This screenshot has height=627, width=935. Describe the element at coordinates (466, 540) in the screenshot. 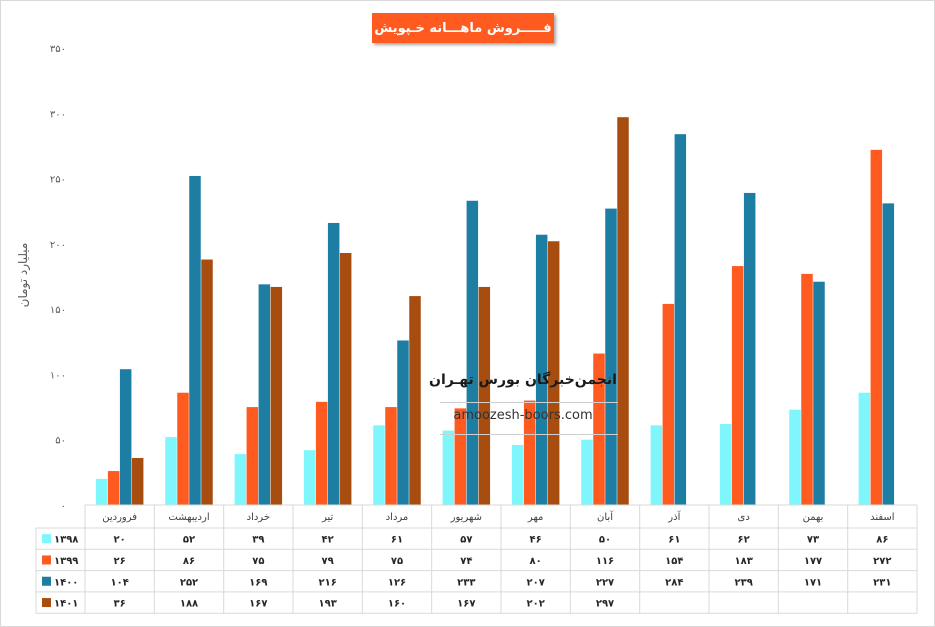

I see `data-label: ۵۷` at that location.